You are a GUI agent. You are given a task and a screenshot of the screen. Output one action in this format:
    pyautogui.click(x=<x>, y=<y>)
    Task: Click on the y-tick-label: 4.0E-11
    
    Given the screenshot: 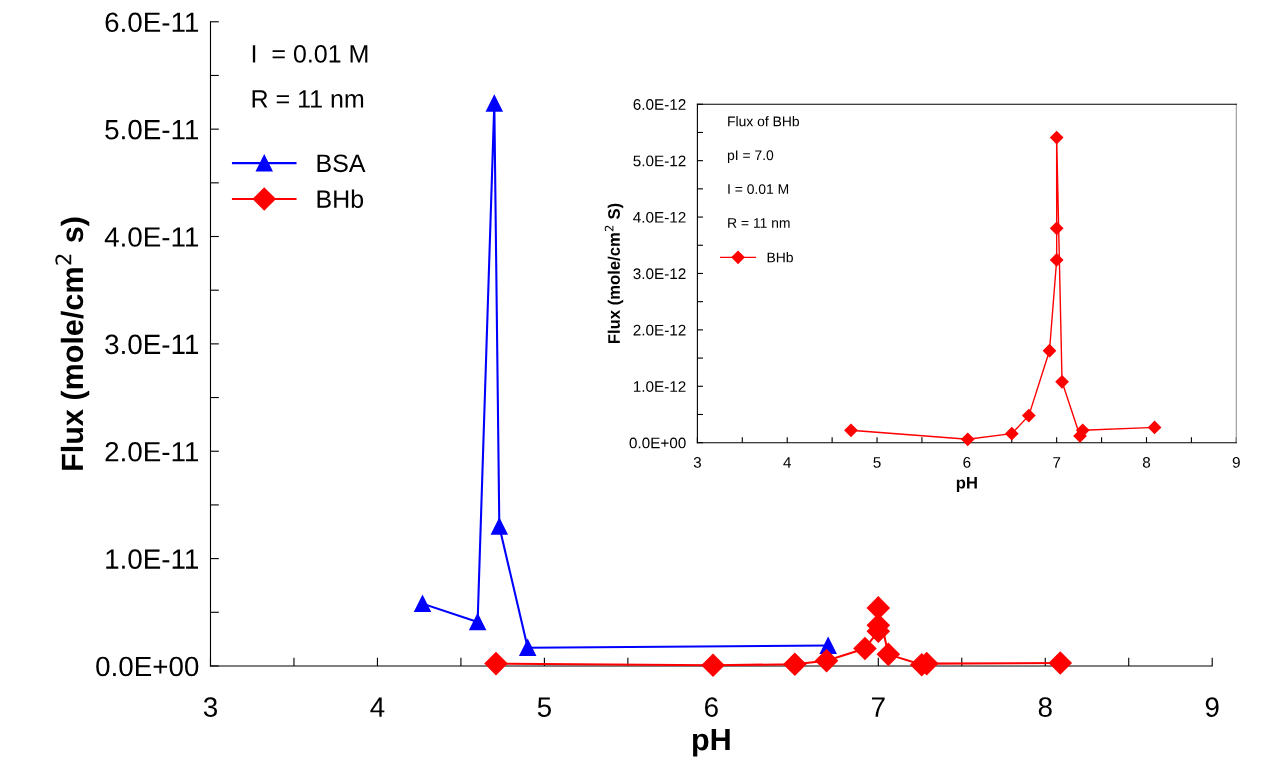 What is the action you would take?
    pyautogui.click(x=151, y=237)
    